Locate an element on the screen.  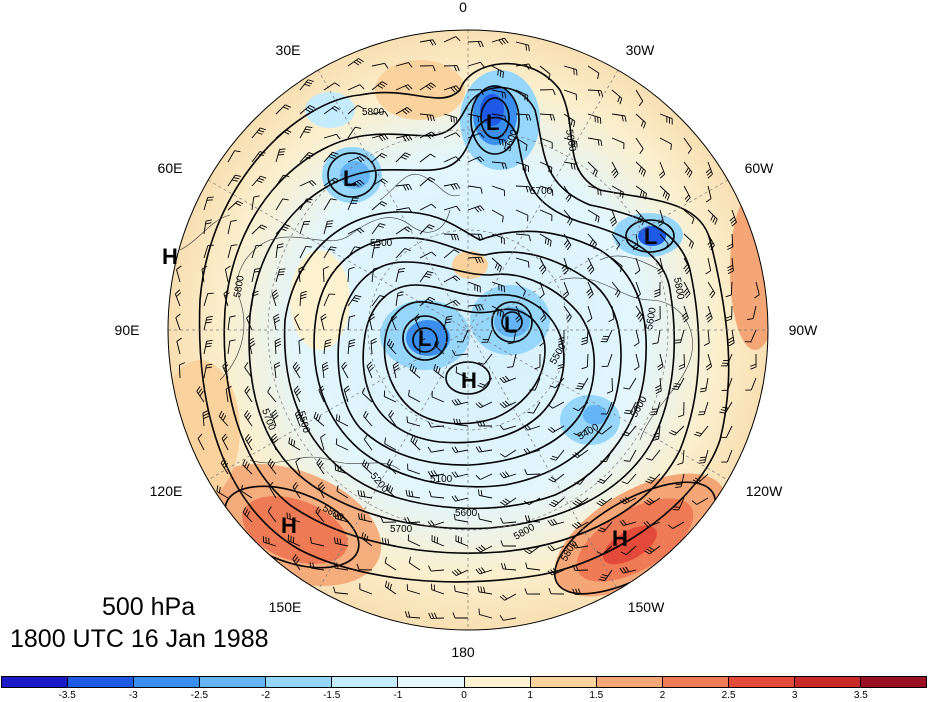
colorbar-tick-label: -3.5 is located at coordinates (67, 695).